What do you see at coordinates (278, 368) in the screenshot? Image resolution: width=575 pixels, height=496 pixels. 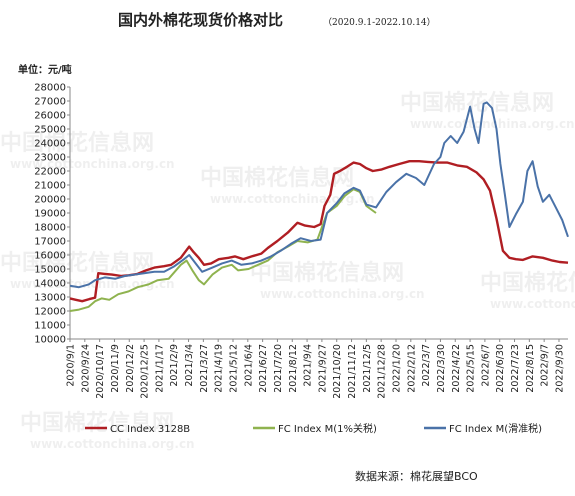 I see `x-tick-label: 2021/7/20` at bounding box center [278, 368].